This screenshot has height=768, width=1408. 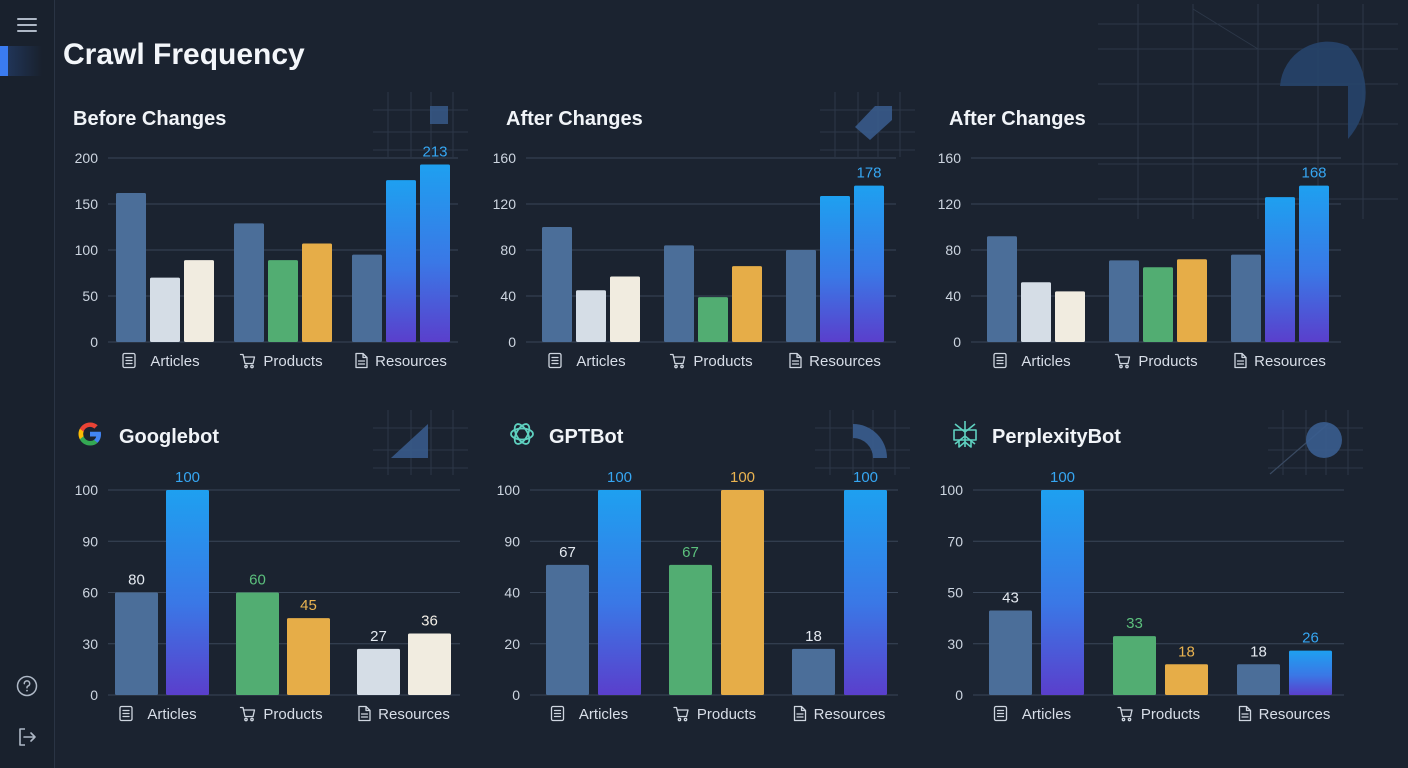 I want to click on y-tick-label: 40, so click(x=512, y=593).